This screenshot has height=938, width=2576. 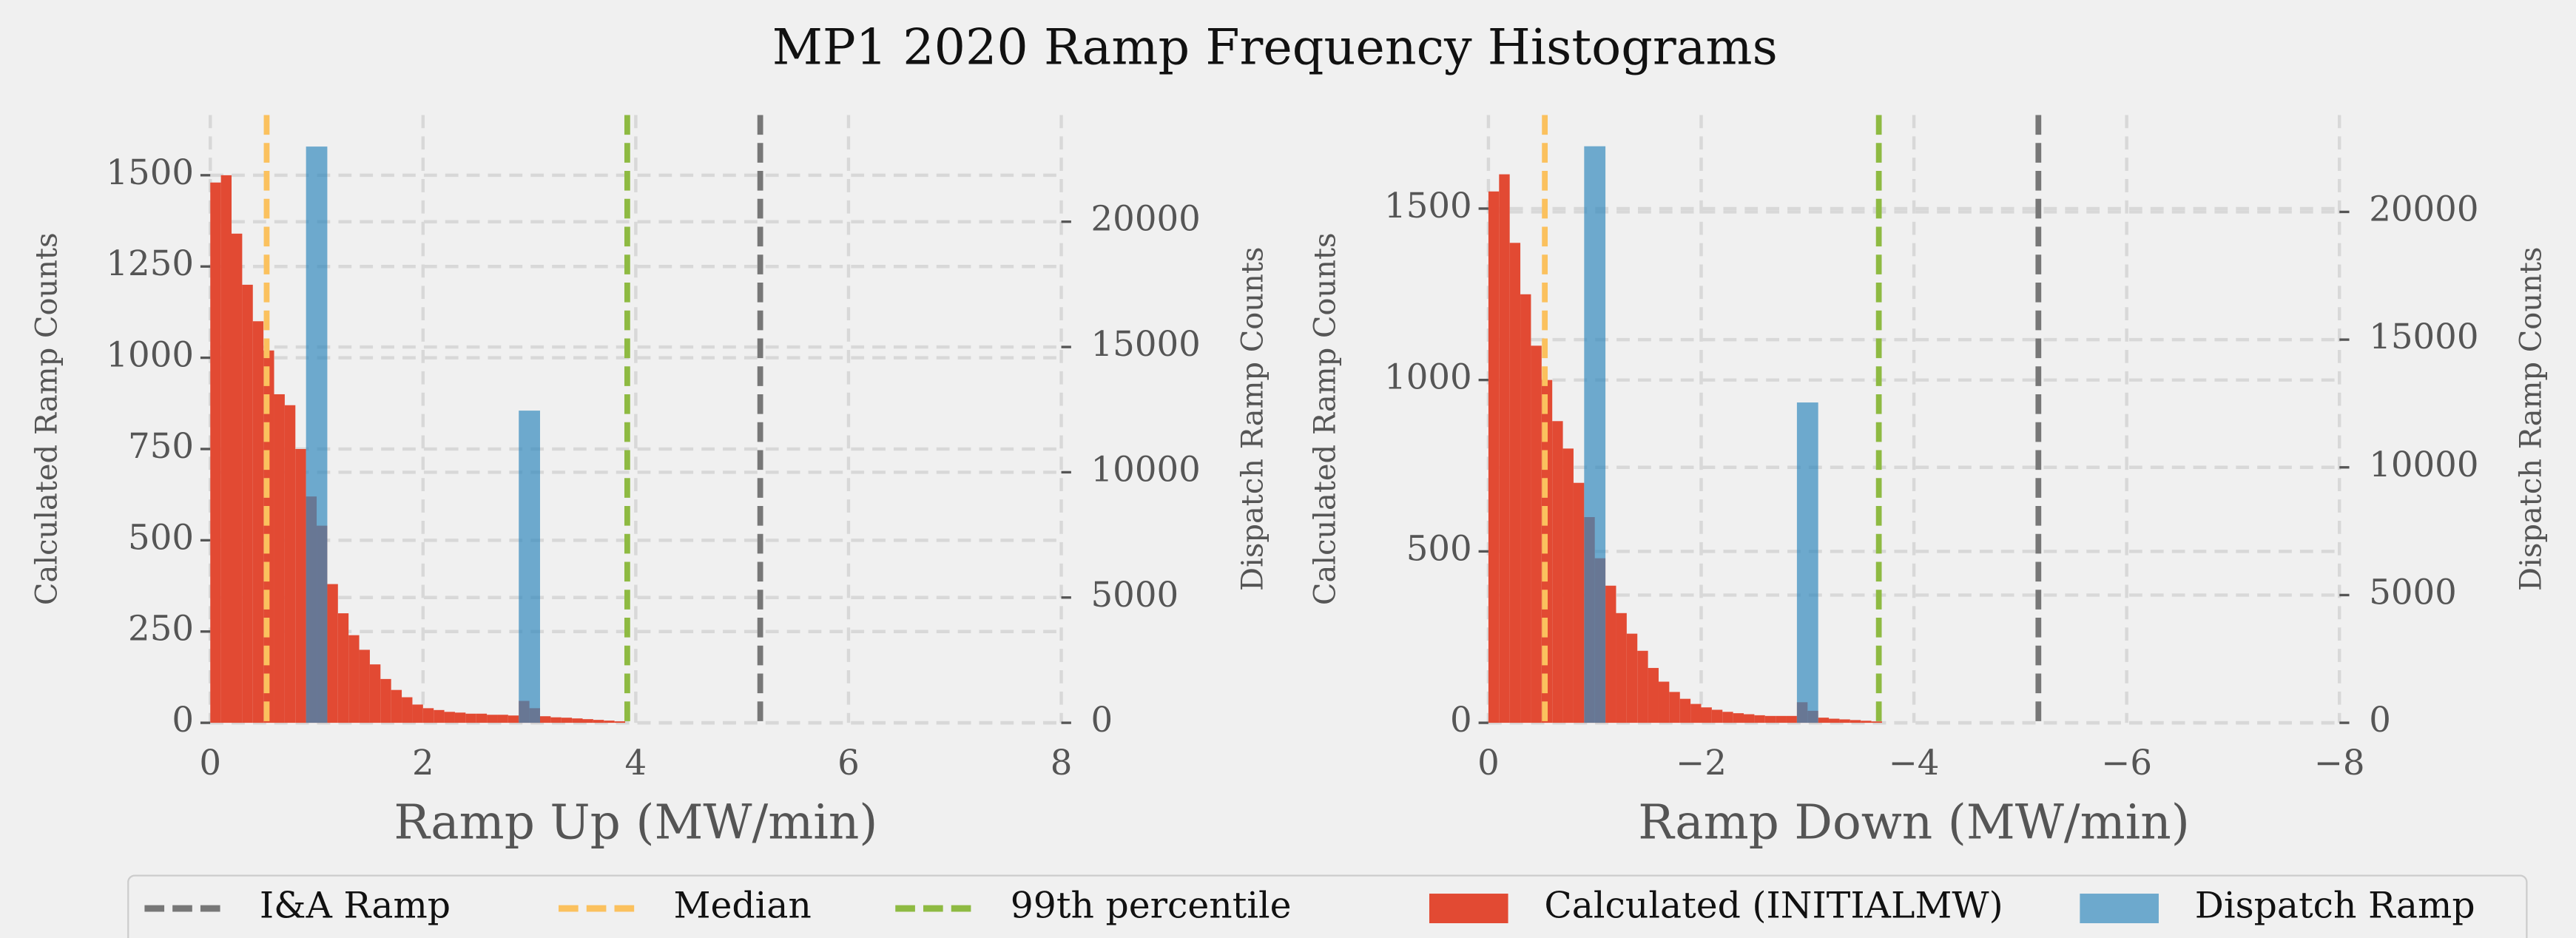 I want to click on legend-label: I&A Ramp, so click(x=355, y=906).